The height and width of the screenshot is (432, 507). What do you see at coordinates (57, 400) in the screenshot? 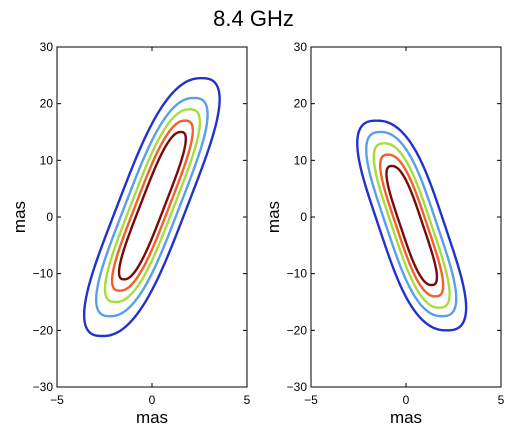
I see `left-xtick-label: −5` at bounding box center [57, 400].